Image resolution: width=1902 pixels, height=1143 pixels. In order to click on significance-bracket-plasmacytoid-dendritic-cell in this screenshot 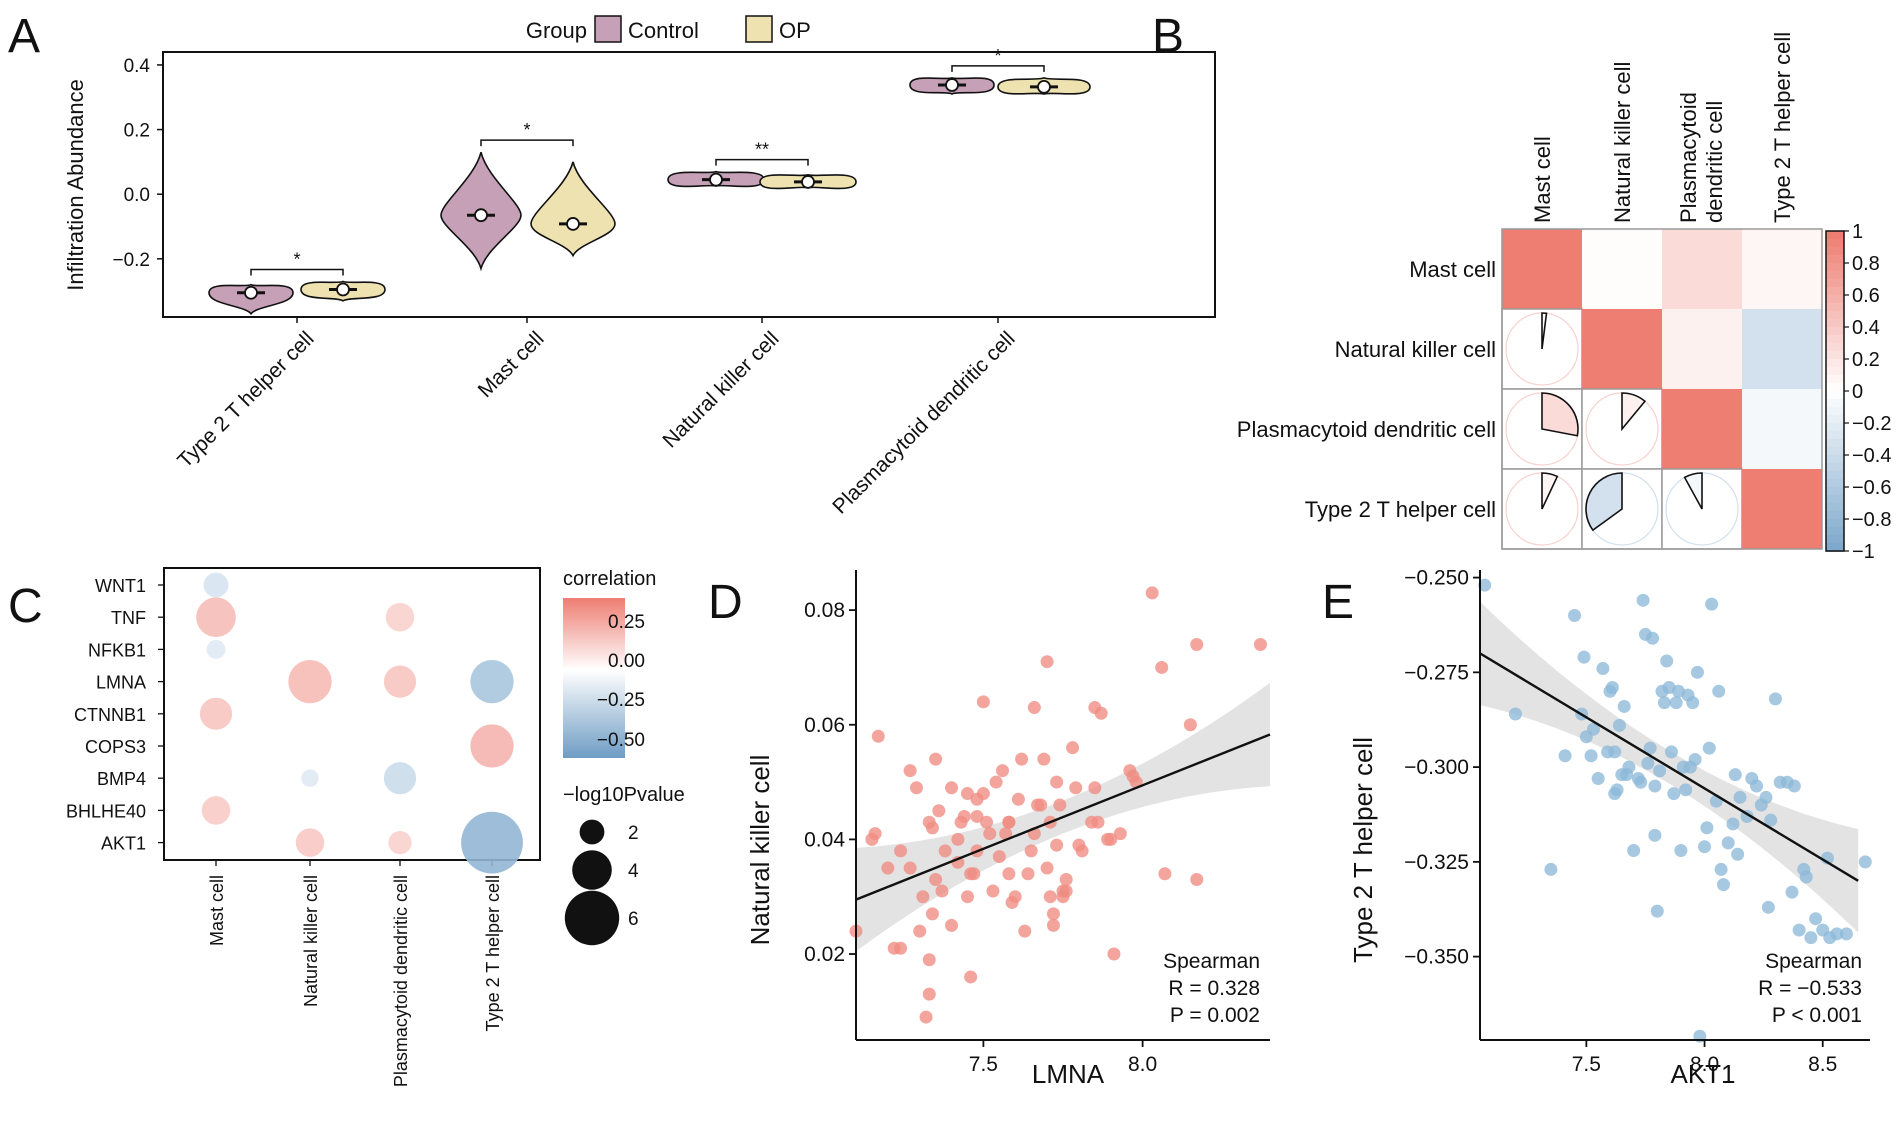, I will do `click(998, 68)`.